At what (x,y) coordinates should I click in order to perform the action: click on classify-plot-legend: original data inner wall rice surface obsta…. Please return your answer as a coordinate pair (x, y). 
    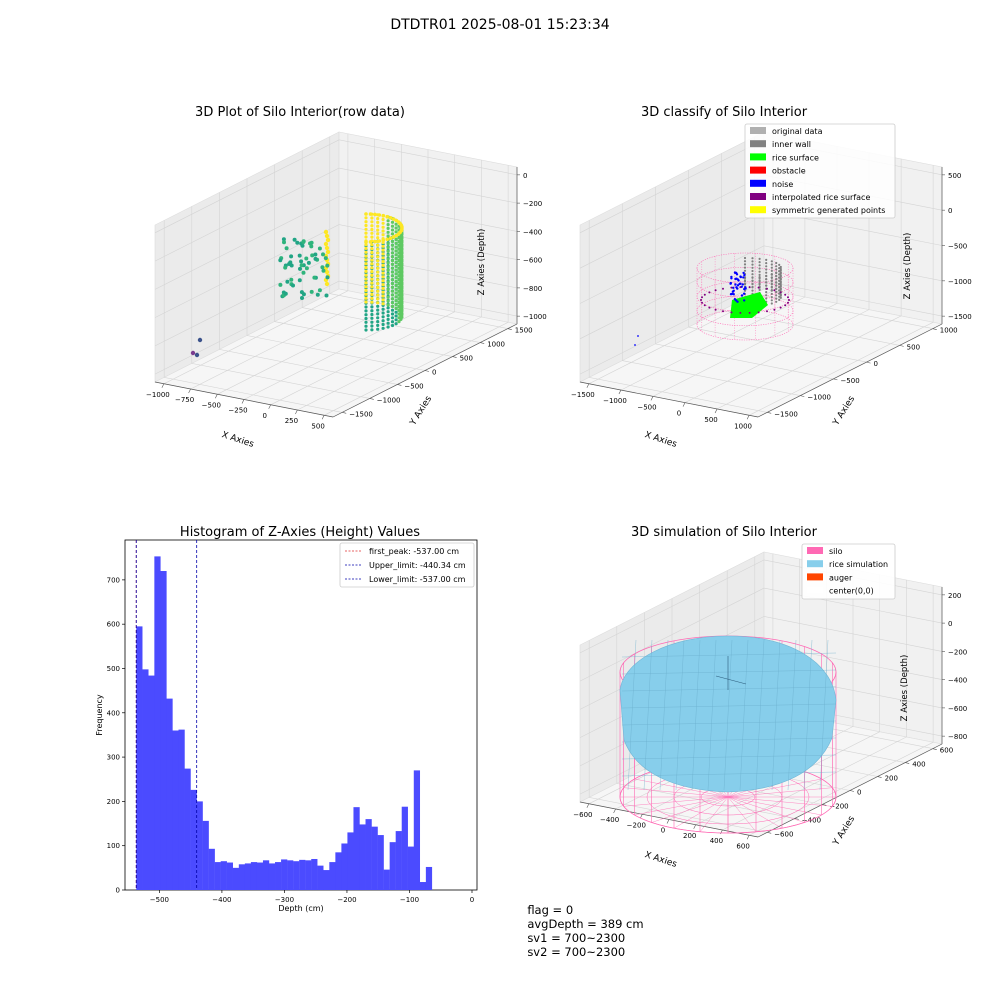
    Looking at the image, I should click on (820, 171).